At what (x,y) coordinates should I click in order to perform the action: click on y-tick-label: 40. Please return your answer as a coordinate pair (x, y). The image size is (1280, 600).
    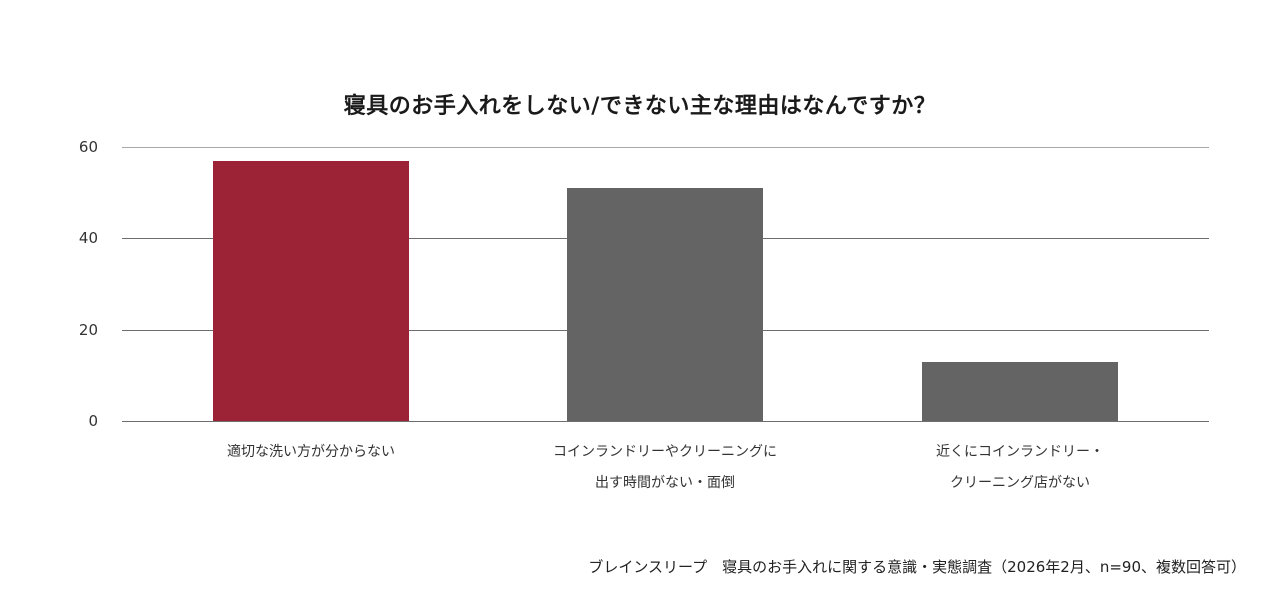
    Looking at the image, I should click on (88, 238).